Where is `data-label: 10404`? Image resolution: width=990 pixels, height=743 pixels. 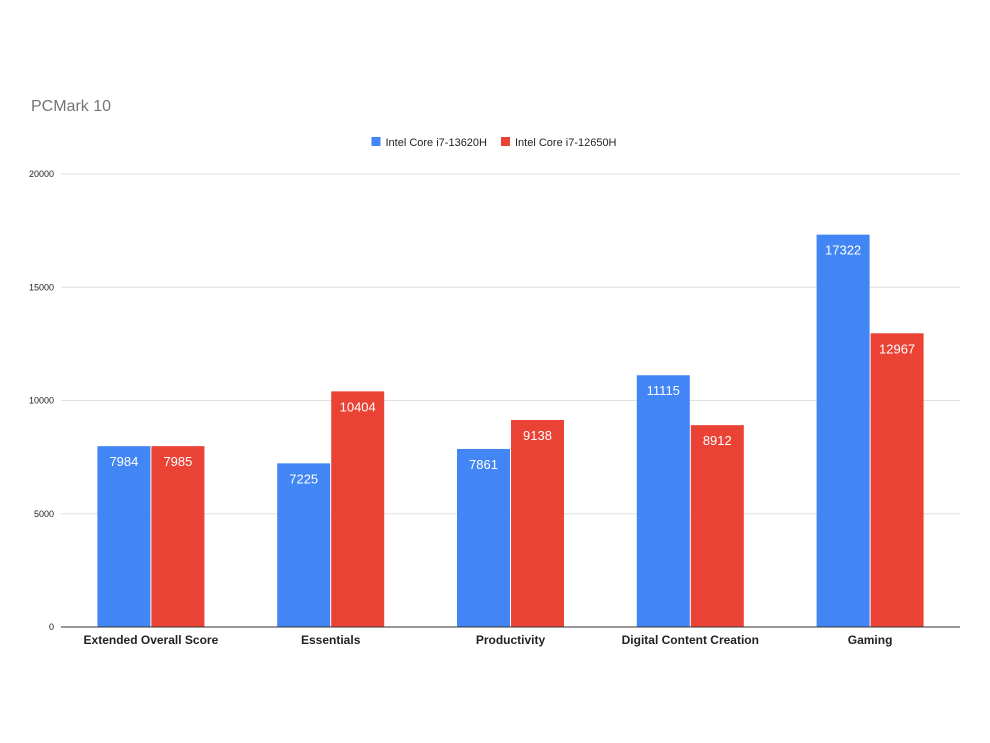
data-label: 10404 is located at coordinates (358, 406).